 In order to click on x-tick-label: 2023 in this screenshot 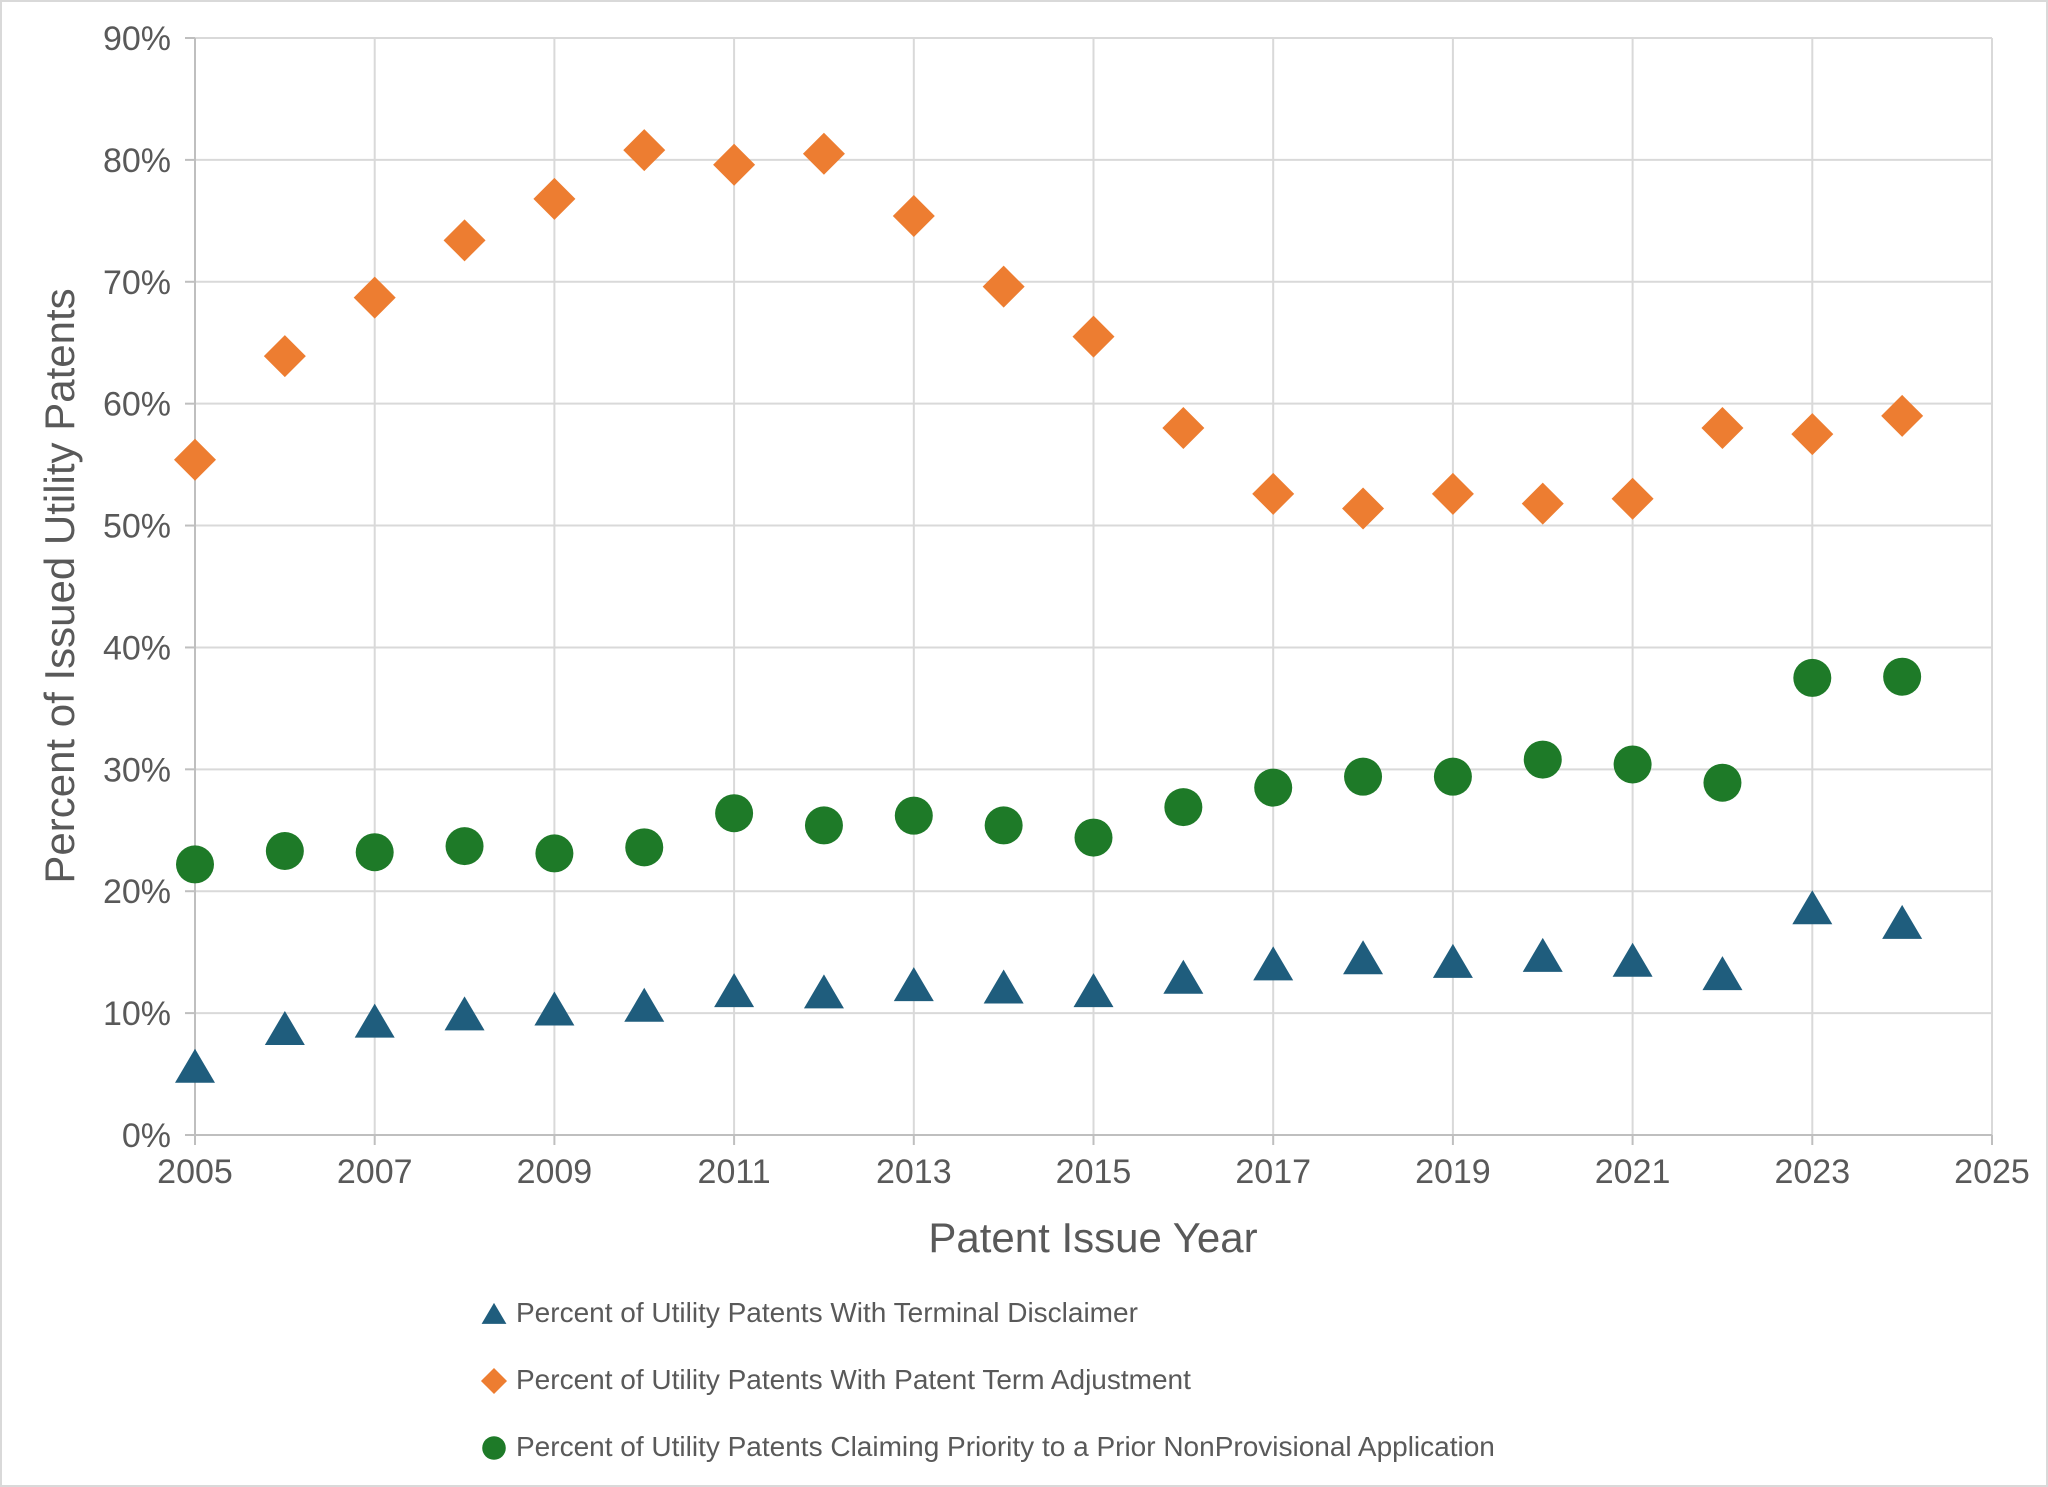, I will do `click(1812, 1172)`.